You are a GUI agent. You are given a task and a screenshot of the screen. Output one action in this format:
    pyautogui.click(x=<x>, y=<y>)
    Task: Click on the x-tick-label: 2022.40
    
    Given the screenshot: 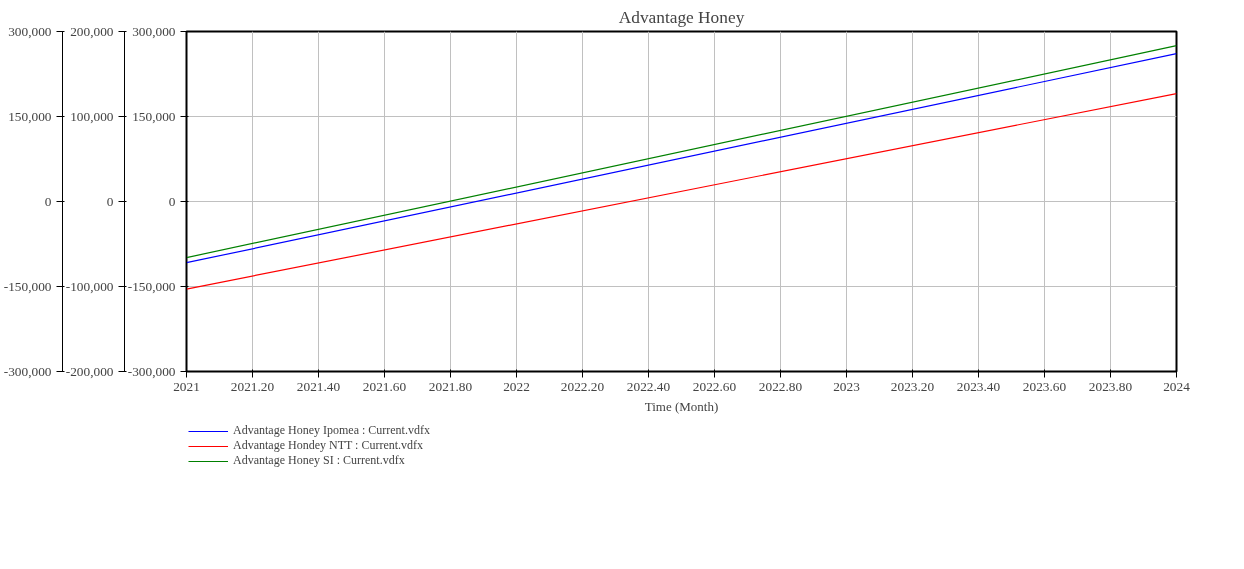 What is the action you would take?
    pyautogui.click(x=648, y=386)
    